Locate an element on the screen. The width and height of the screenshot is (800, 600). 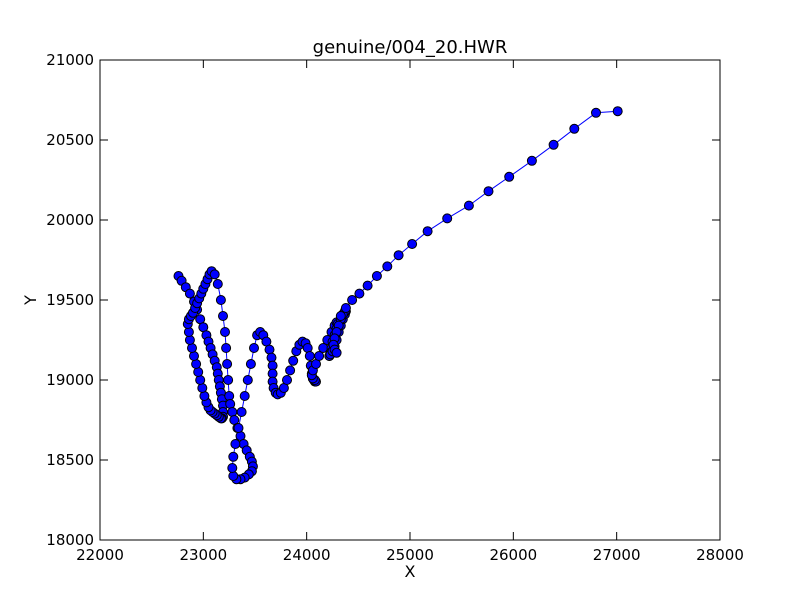
chart-title: genuine/004_20.HWR is located at coordinates (410, 47).